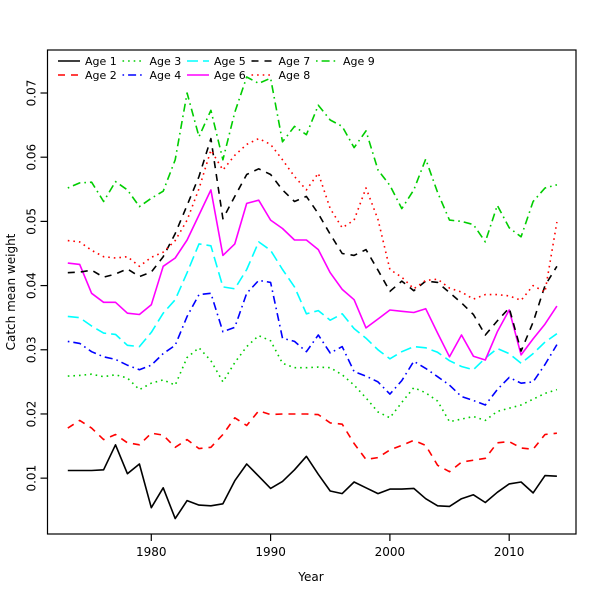 This screenshot has height=604, width=600. I want to click on y-tick-label: 0.07, so click(32, 93).